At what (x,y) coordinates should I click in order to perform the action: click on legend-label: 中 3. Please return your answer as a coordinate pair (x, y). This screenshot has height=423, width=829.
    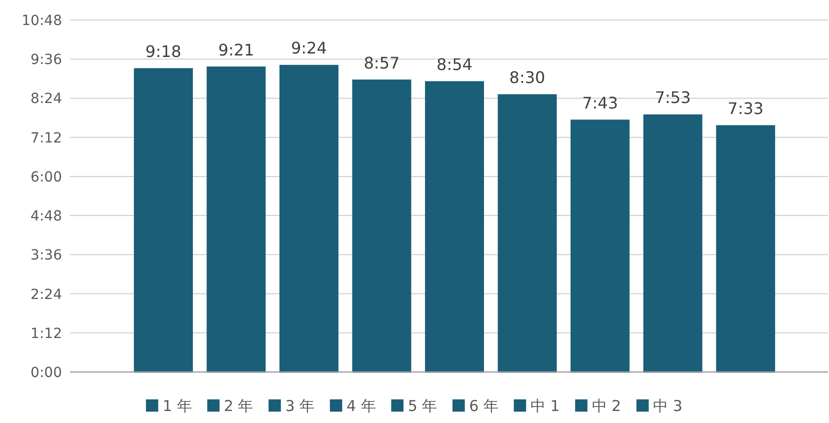
    Looking at the image, I should click on (667, 406).